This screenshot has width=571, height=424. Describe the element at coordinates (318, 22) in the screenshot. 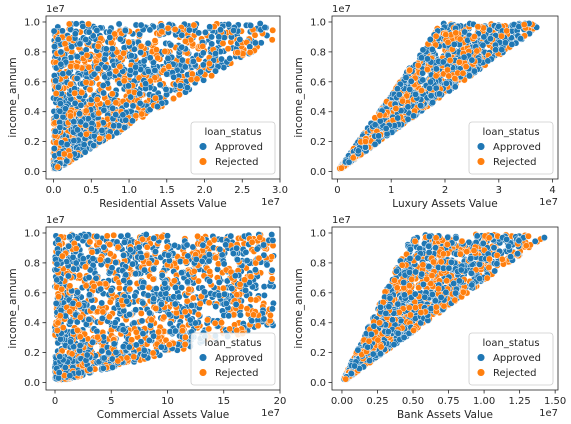

I see `y-tick-label: 1.0` at that location.